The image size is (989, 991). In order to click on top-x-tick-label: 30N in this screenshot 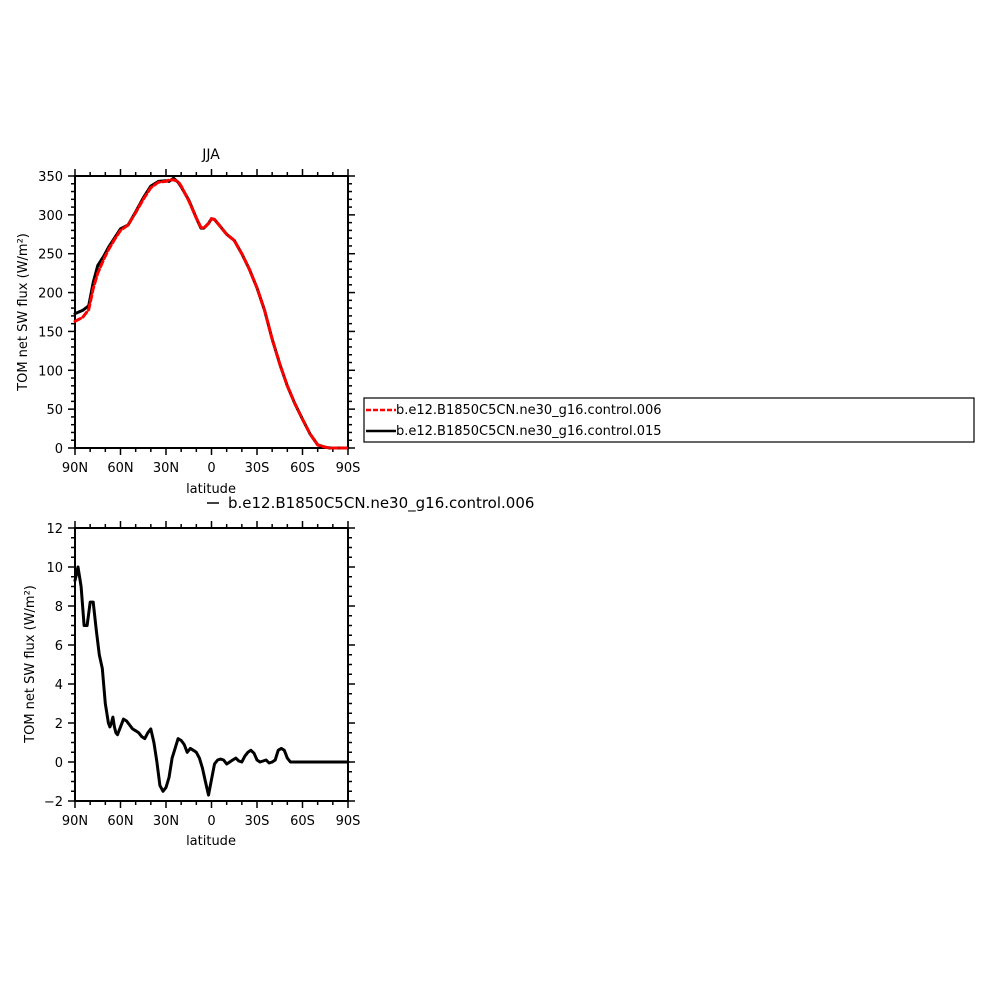, I will do `click(166, 468)`.